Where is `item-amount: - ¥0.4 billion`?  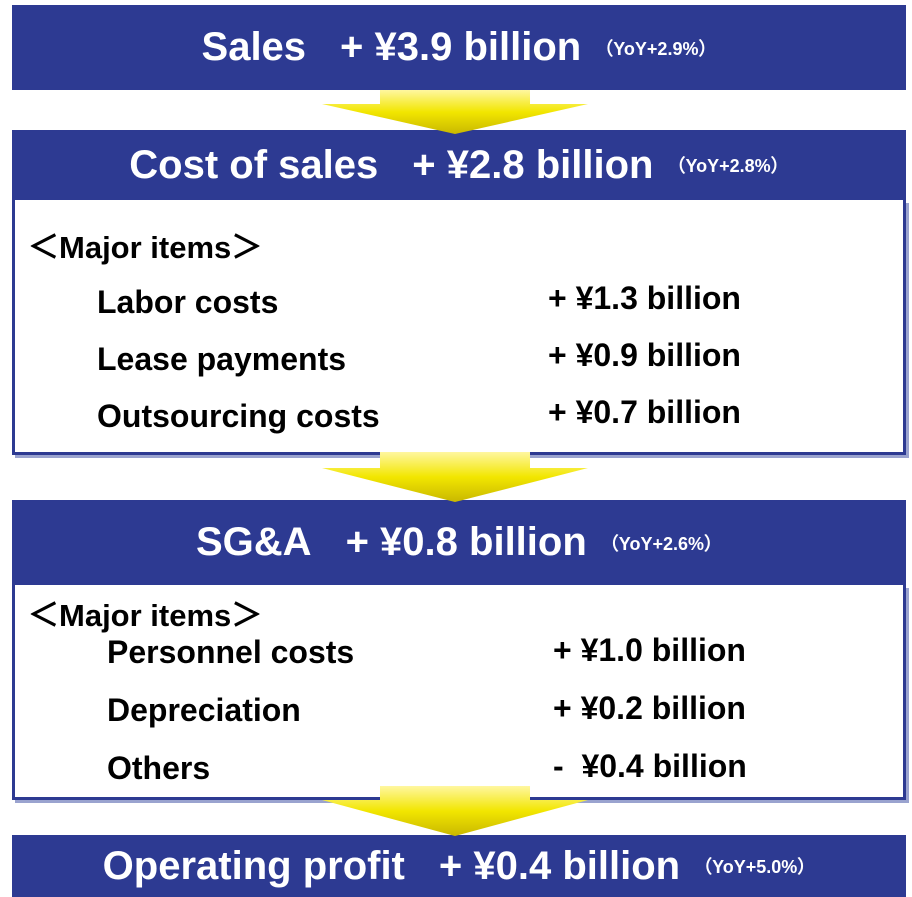
item-amount: - ¥0.4 billion is located at coordinates (650, 766).